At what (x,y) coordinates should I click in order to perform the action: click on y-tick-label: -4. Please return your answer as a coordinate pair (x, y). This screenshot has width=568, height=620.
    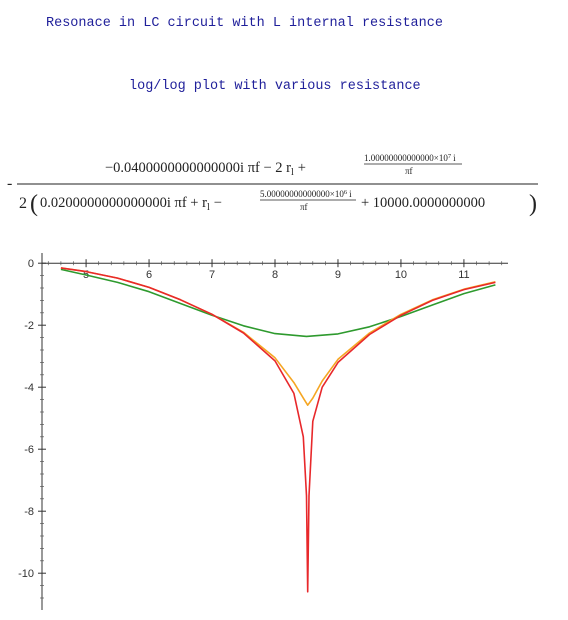
    Looking at the image, I should click on (29, 388).